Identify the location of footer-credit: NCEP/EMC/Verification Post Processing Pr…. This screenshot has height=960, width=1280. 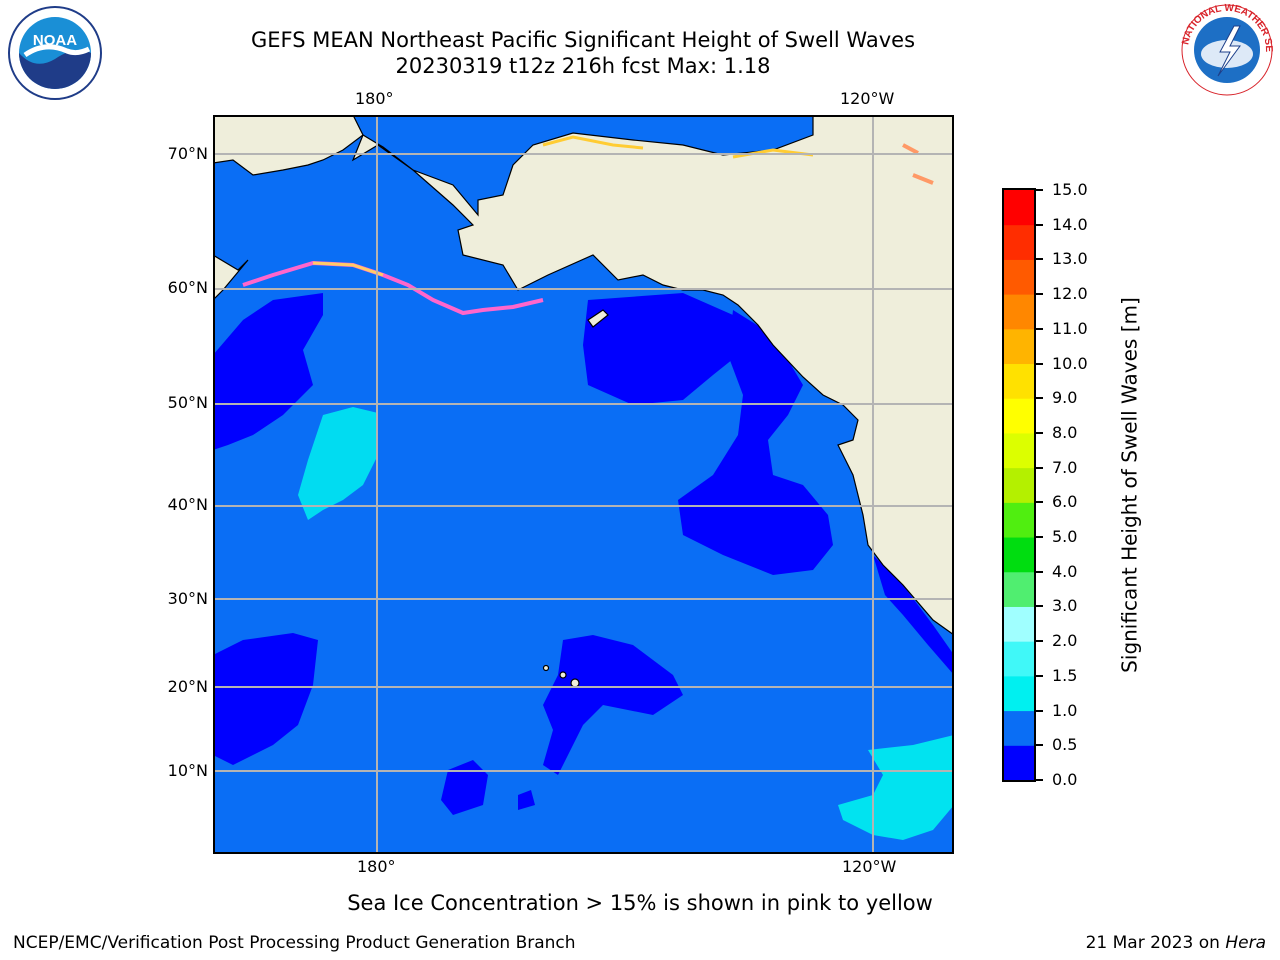
(294, 943).